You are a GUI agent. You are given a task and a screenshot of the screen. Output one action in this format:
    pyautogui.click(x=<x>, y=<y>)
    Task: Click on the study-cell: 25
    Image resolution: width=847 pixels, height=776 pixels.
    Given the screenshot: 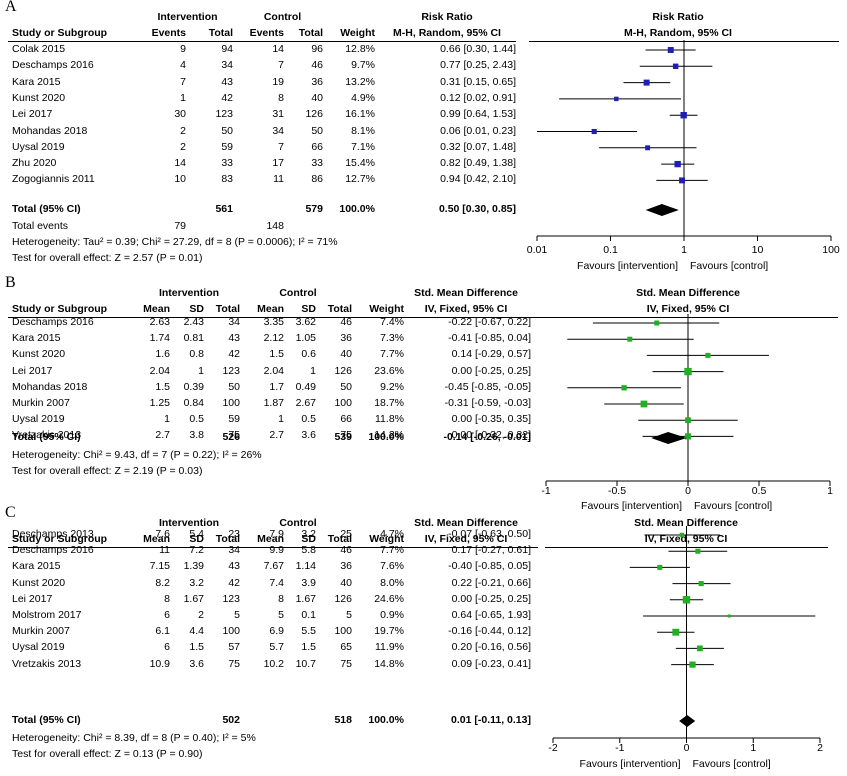 What is the action you would take?
    pyautogui.click(x=346, y=534)
    